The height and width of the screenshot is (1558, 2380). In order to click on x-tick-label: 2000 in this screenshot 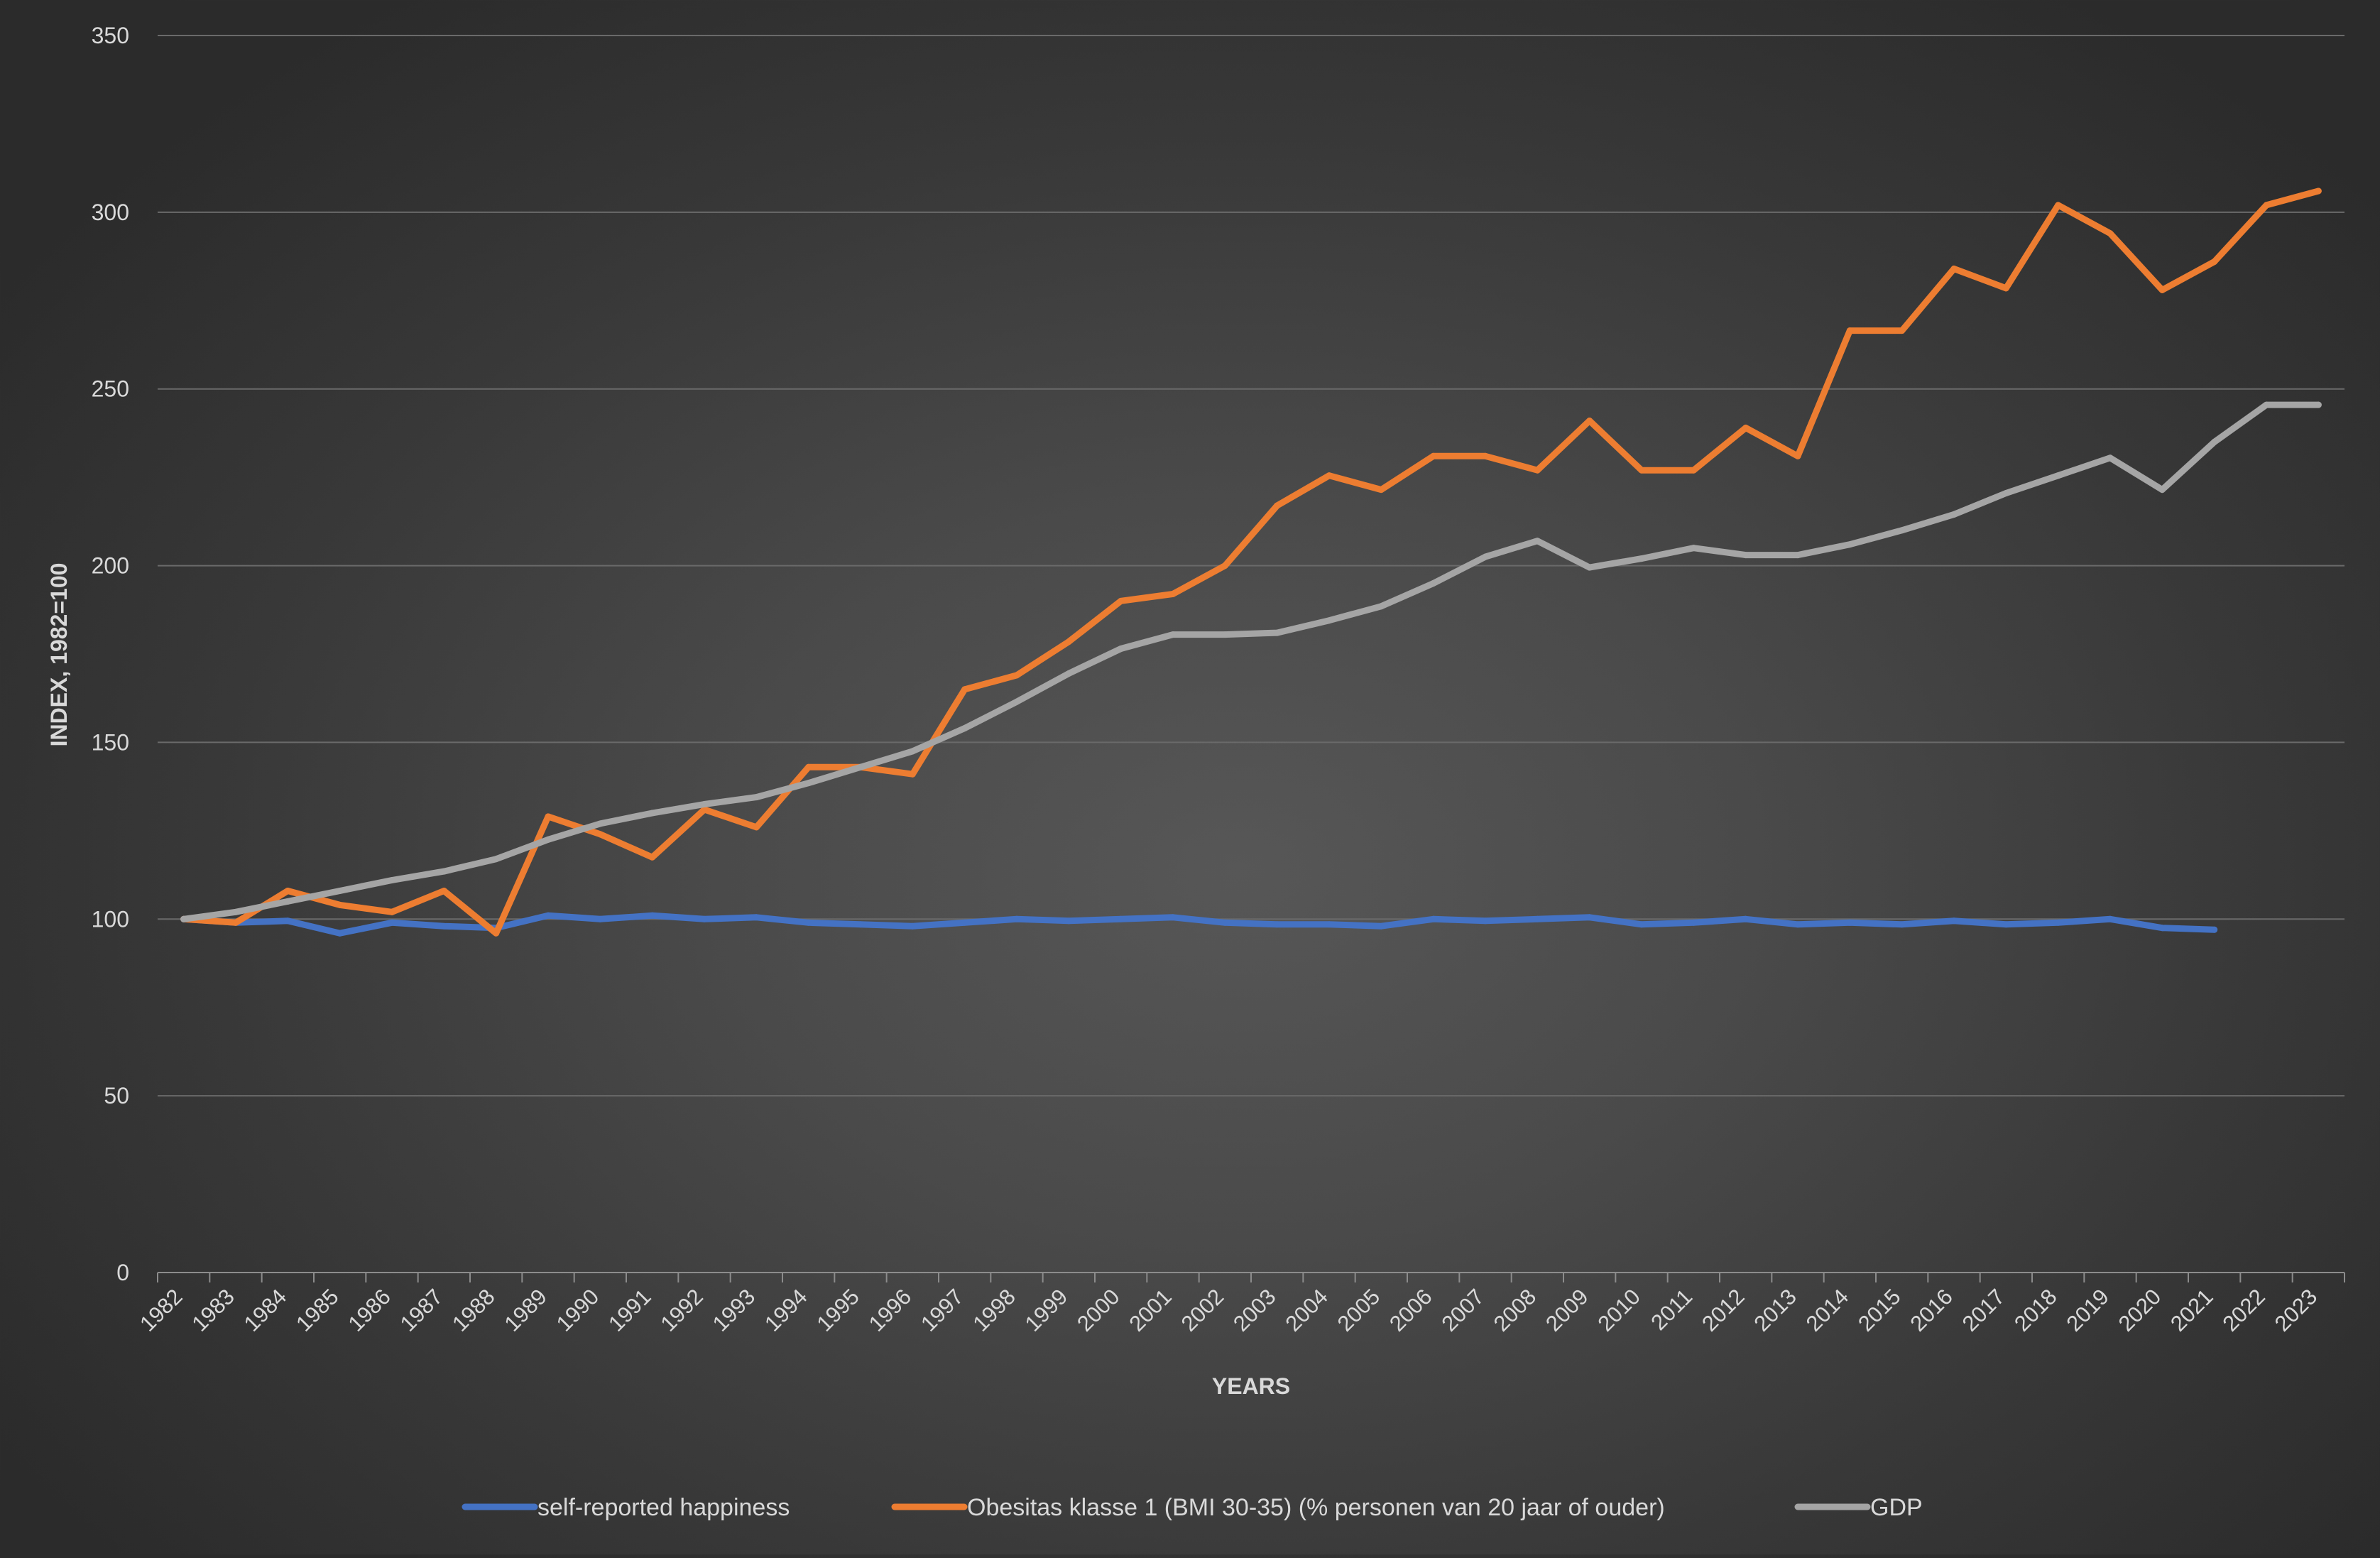, I will do `click(1099, 1310)`.